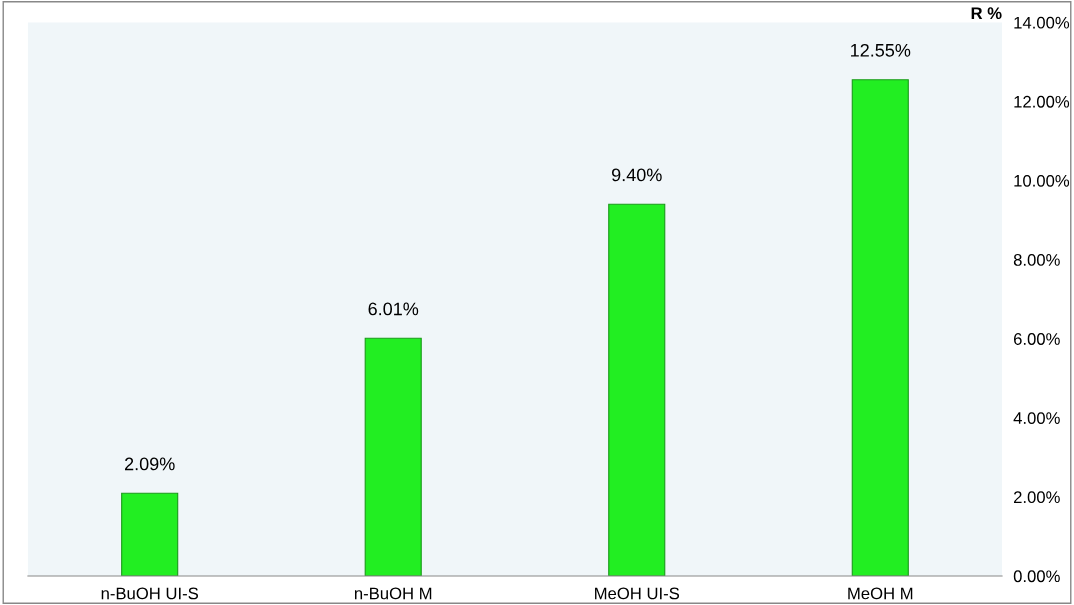  What do you see at coordinates (1036, 260) in the screenshot?
I see `y-tick-label: 8.00%` at bounding box center [1036, 260].